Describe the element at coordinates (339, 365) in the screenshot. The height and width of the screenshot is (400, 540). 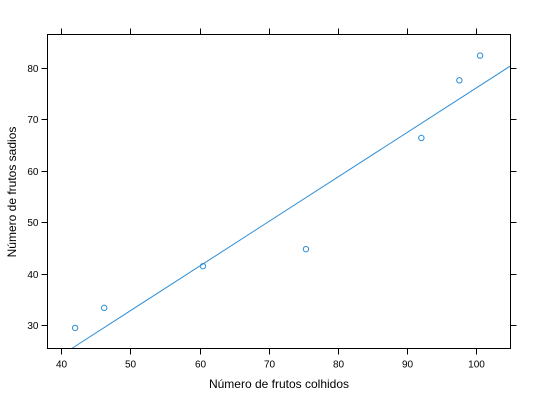
I see `x-tick-label: 80` at that location.